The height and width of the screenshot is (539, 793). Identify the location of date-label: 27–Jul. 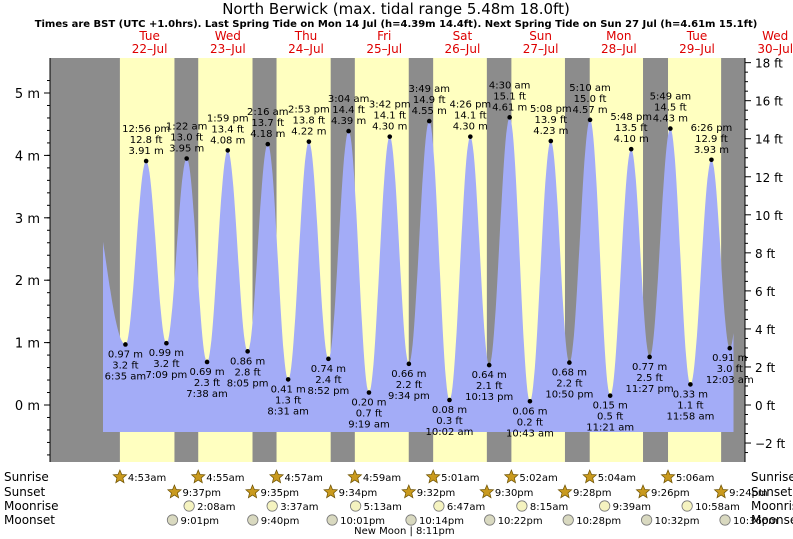
(541, 49).